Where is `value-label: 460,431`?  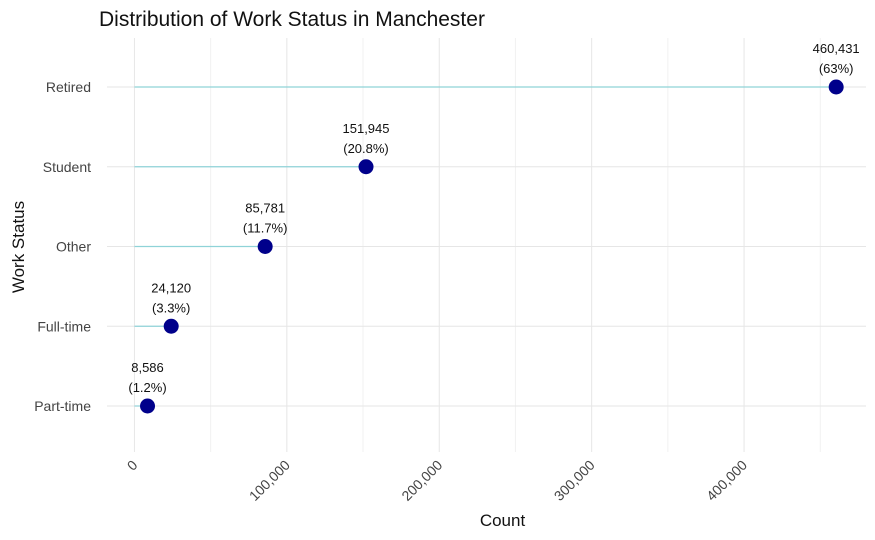 value-label: 460,431 is located at coordinates (836, 48).